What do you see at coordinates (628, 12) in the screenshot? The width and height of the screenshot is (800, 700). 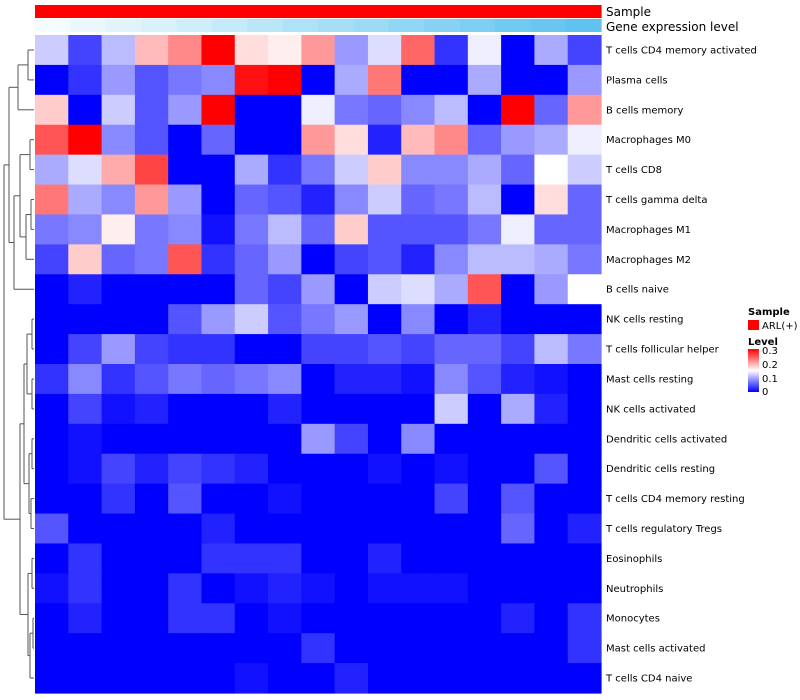 I see `annotation-label-sample: Sample` at bounding box center [628, 12].